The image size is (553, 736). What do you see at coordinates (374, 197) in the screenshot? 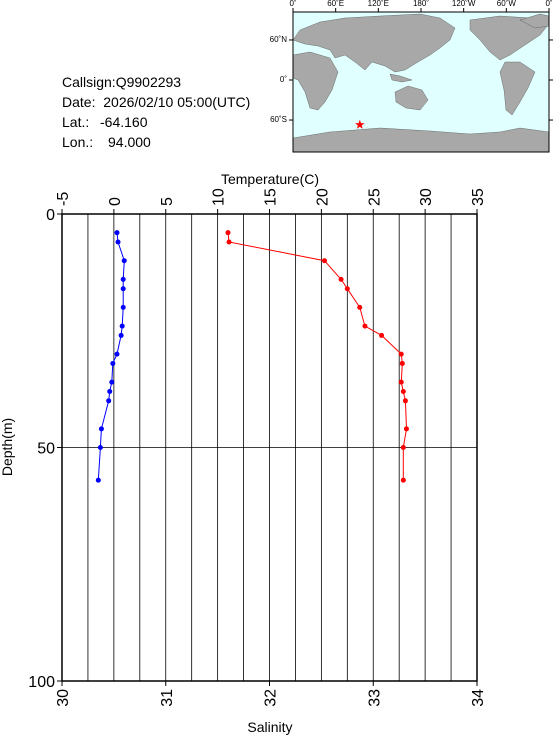
I see `x2-tick-label: 25` at bounding box center [374, 197].